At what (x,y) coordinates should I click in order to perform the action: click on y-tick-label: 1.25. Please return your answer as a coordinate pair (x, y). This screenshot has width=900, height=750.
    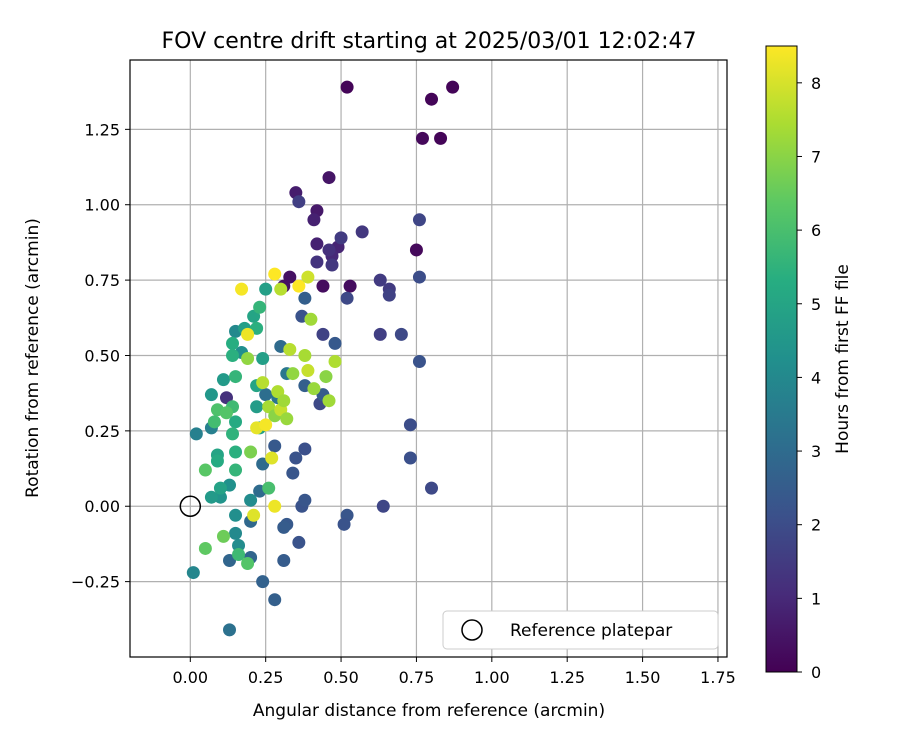
    Looking at the image, I should click on (102, 129).